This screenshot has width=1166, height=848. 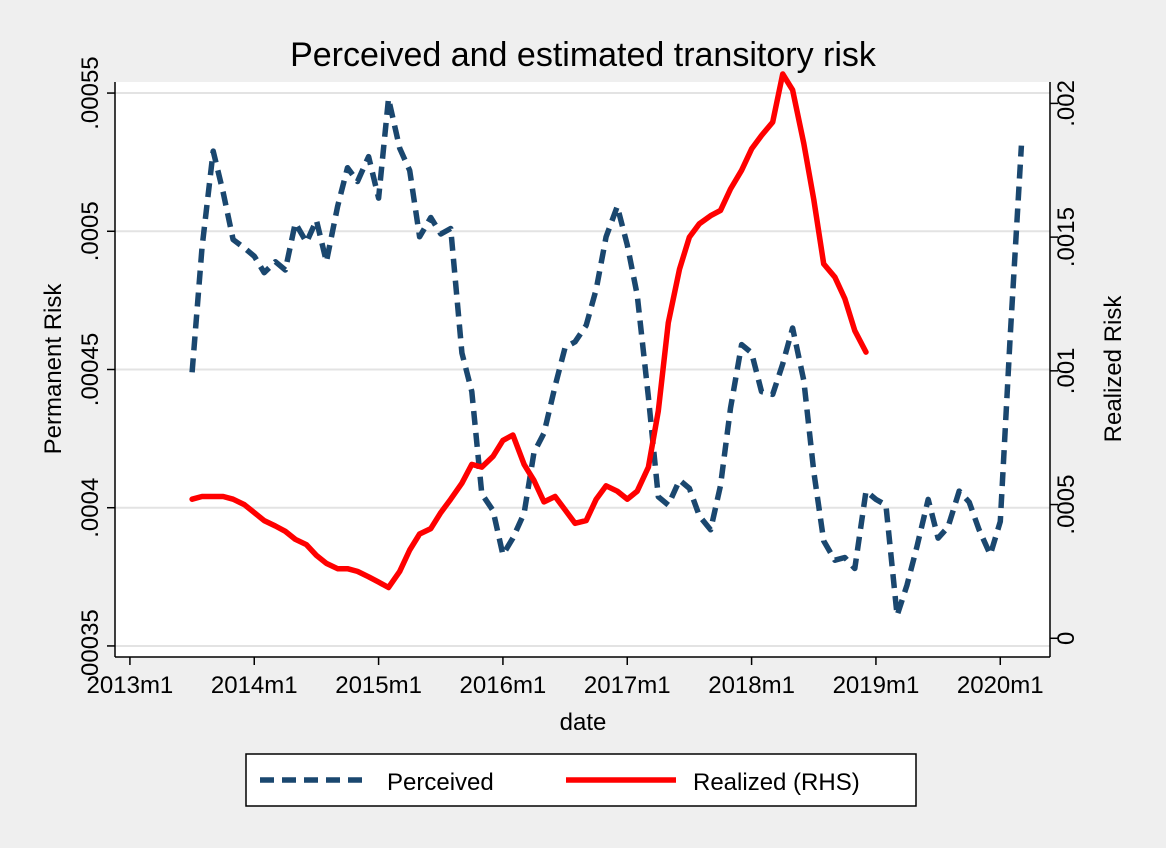 I want to click on y-right-tick-label: 0, so click(x=1066, y=638).